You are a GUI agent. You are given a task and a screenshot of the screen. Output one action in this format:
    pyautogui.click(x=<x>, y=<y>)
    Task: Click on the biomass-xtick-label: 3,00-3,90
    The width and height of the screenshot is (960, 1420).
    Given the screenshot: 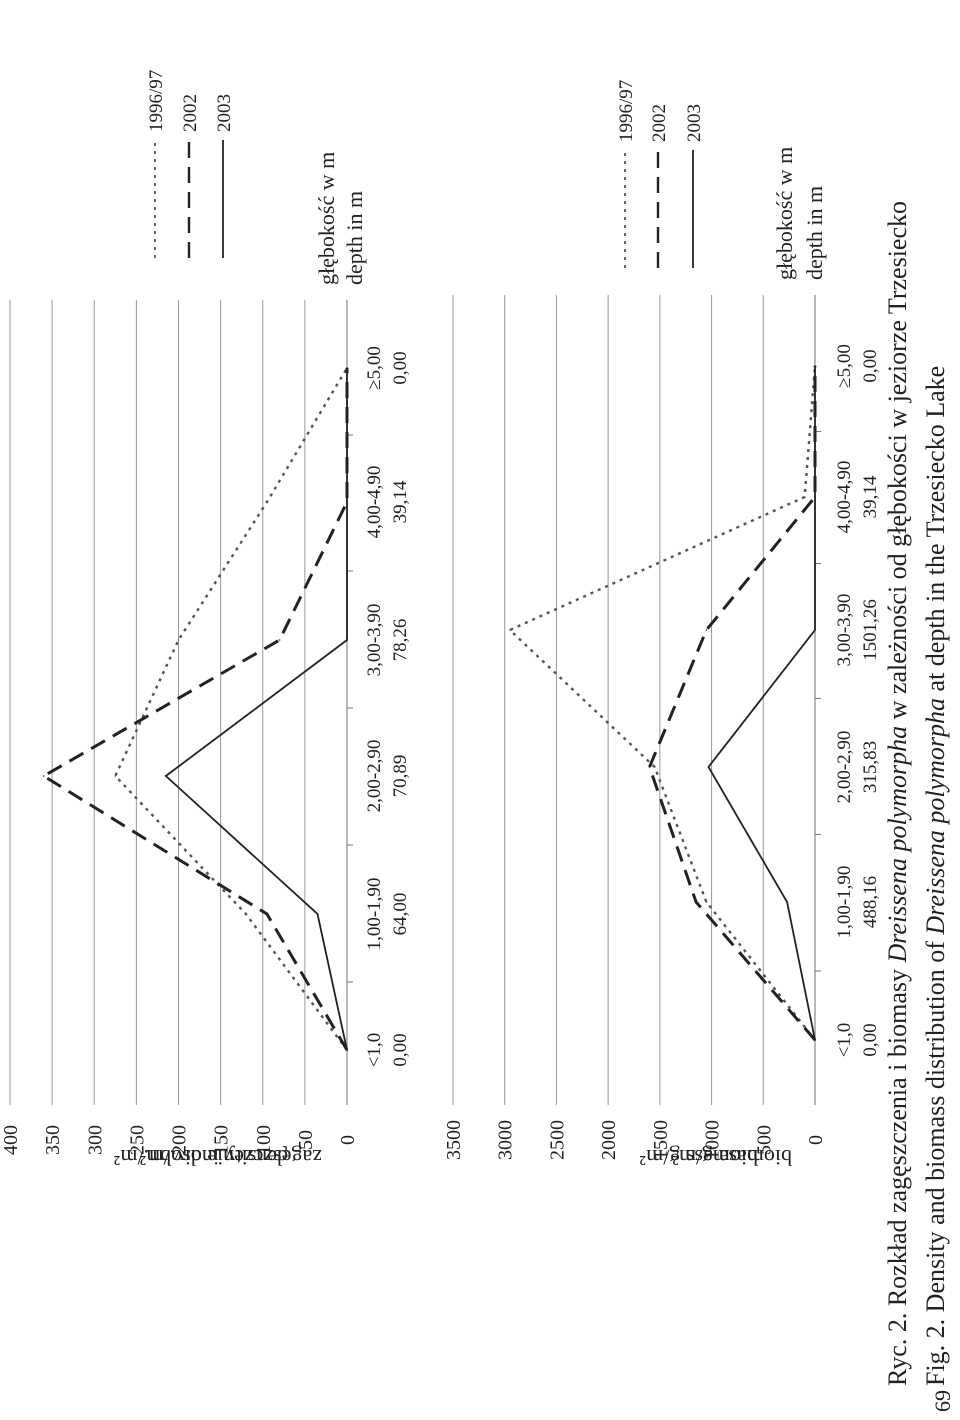 What is the action you would take?
    pyautogui.click(x=844, y=630)
    